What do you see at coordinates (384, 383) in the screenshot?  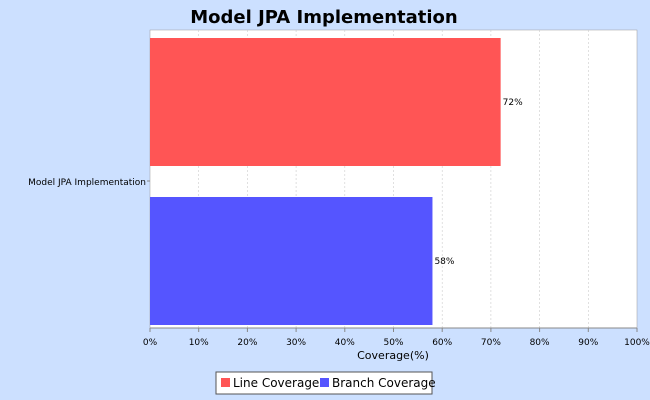 I see `legend-item-branch-coverage: Branch Coverage` at bounding box center [384, 383].